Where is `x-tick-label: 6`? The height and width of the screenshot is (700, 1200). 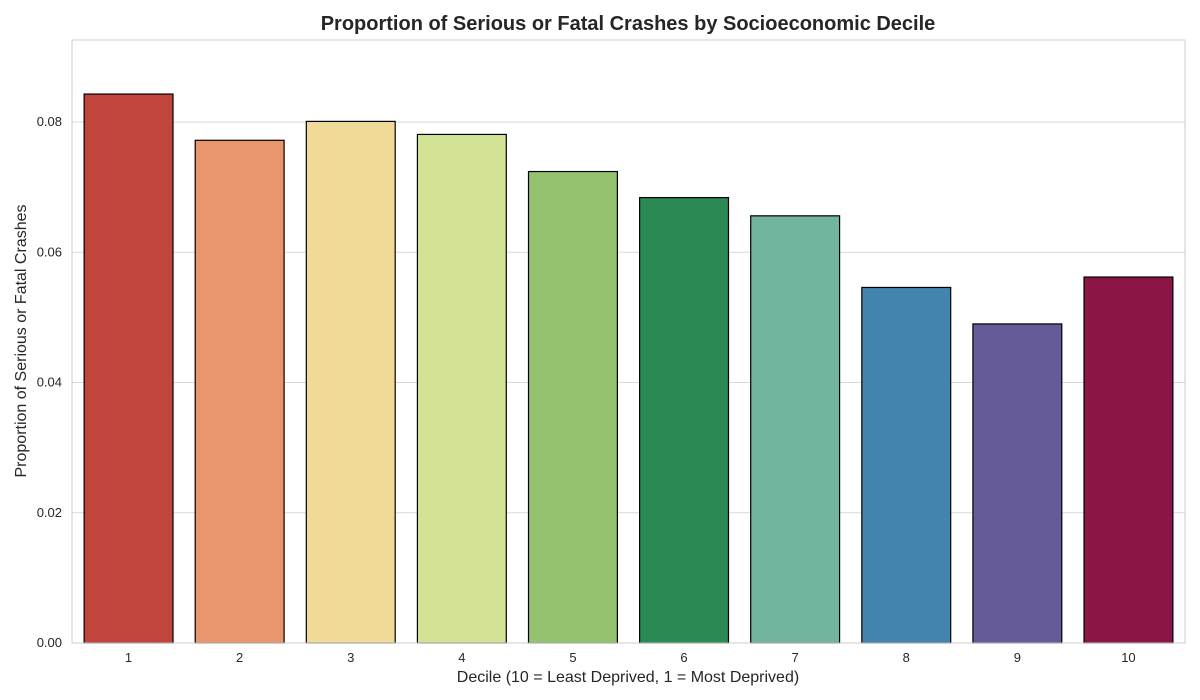 x-tick-label: 6 is located at coordinates (683, 657).